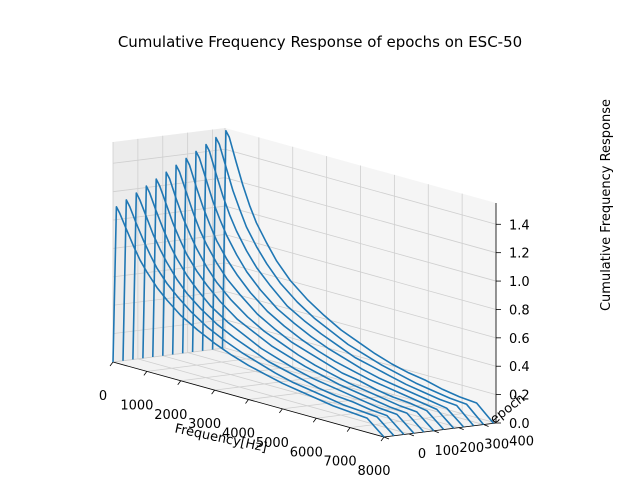 The width and height of the screenshot is (640, 480). Describe the element at coordinates (519, 282) in the screenshot. I see `z-tick-label: 1.0` at that location.